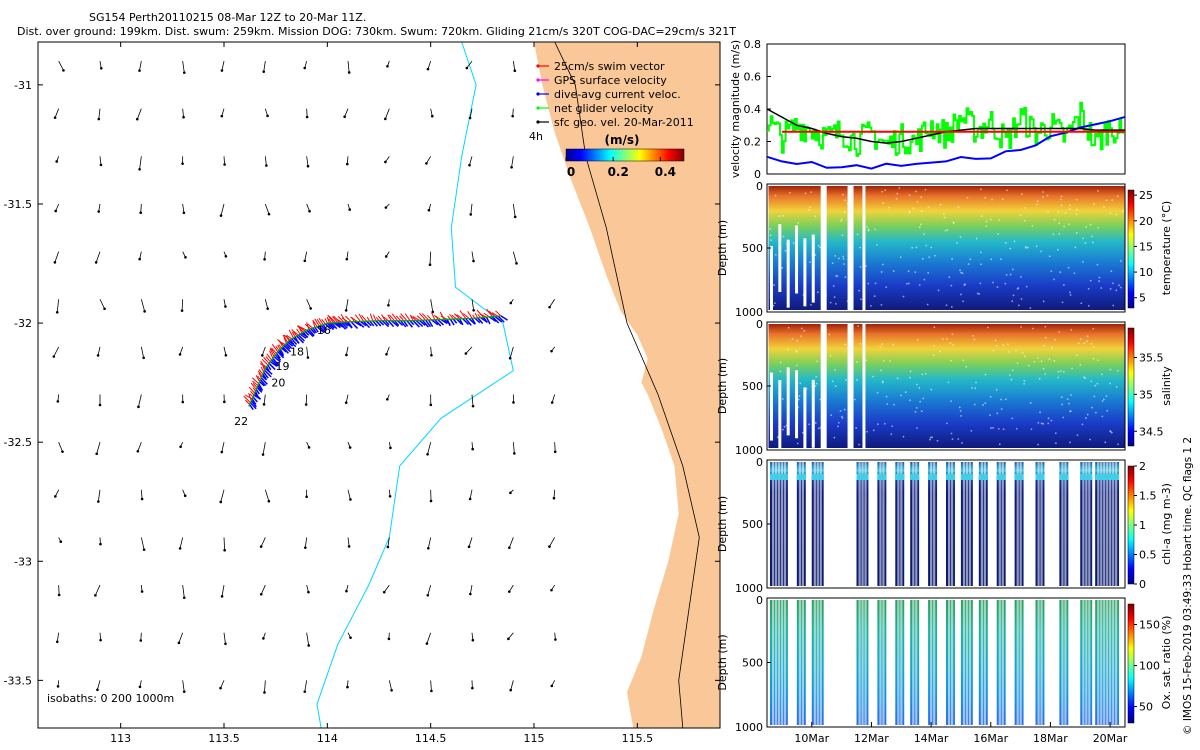 This screenshot has width=1200, height=750. Describe the element at coordinates (1146, 195) in the screenshot. I see `colorbar-tick-label: 25` at that location.